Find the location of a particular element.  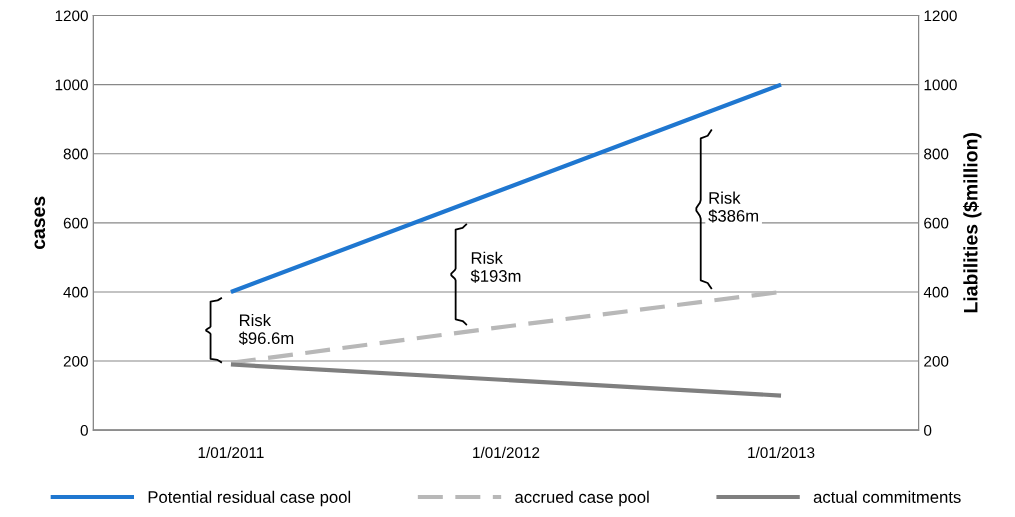

y2-tick-label: 1000 is located at coordinates (940, 85).